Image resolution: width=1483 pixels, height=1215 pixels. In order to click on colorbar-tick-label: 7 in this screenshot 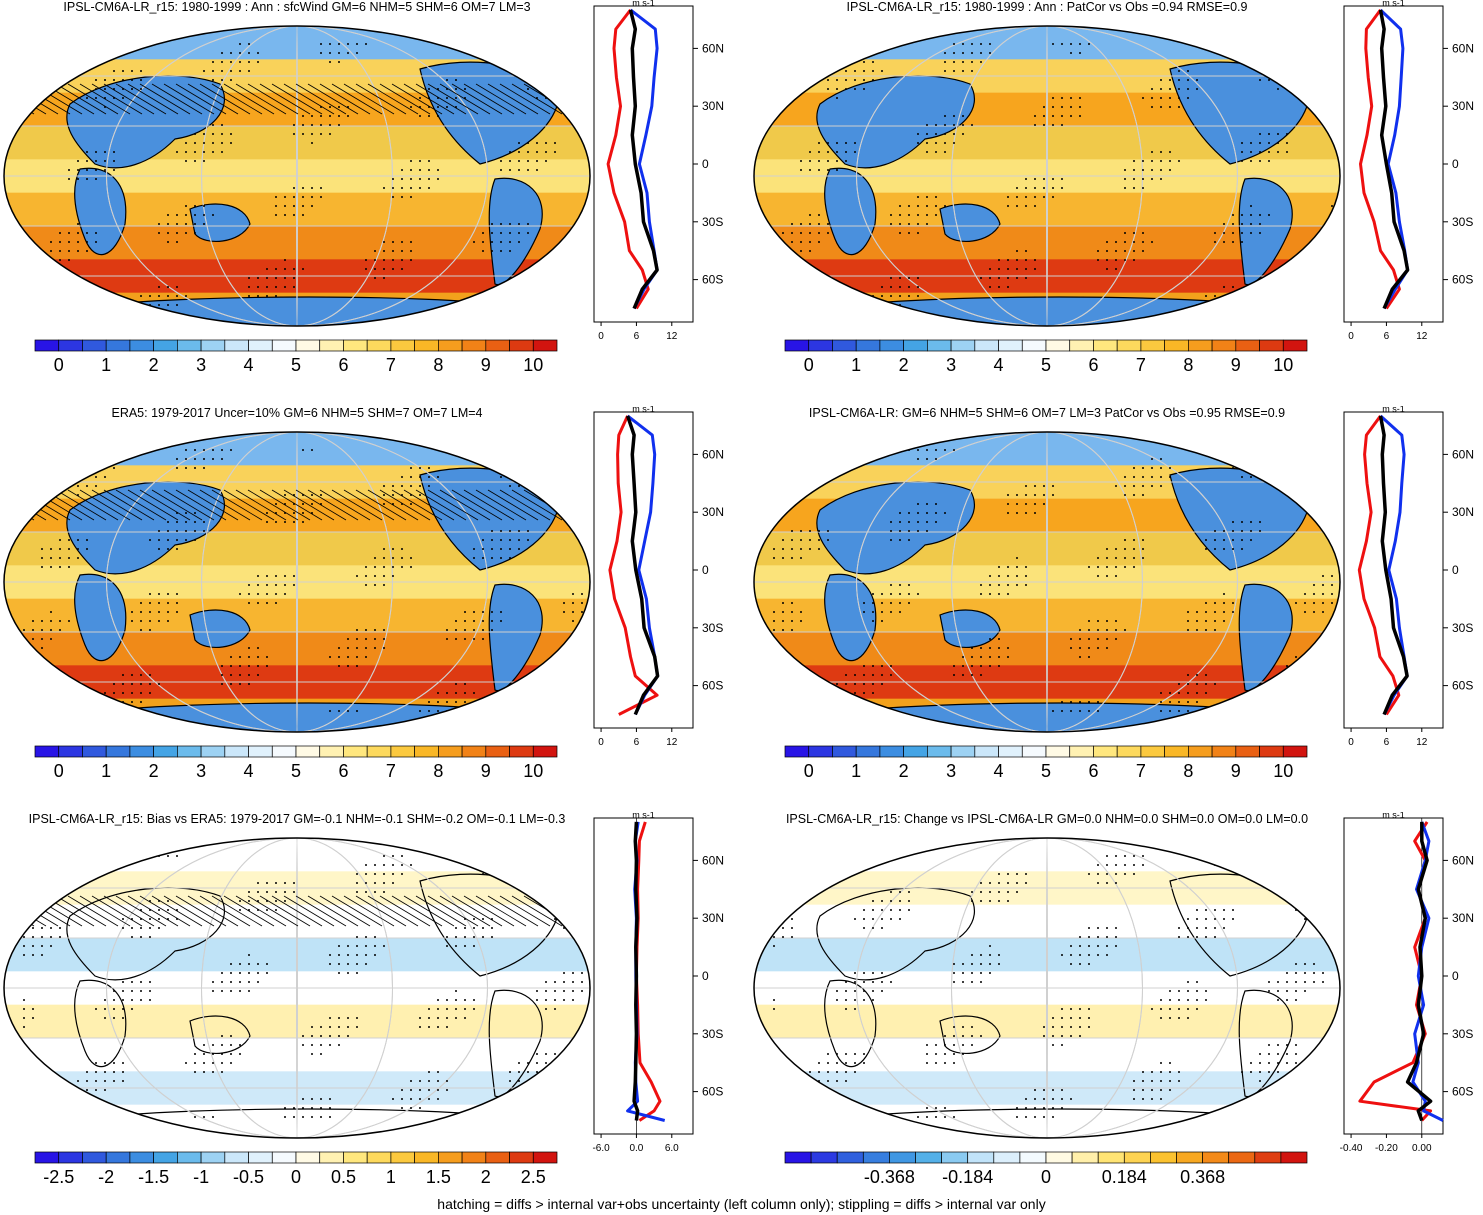, I will do `click(1141, 365)`.